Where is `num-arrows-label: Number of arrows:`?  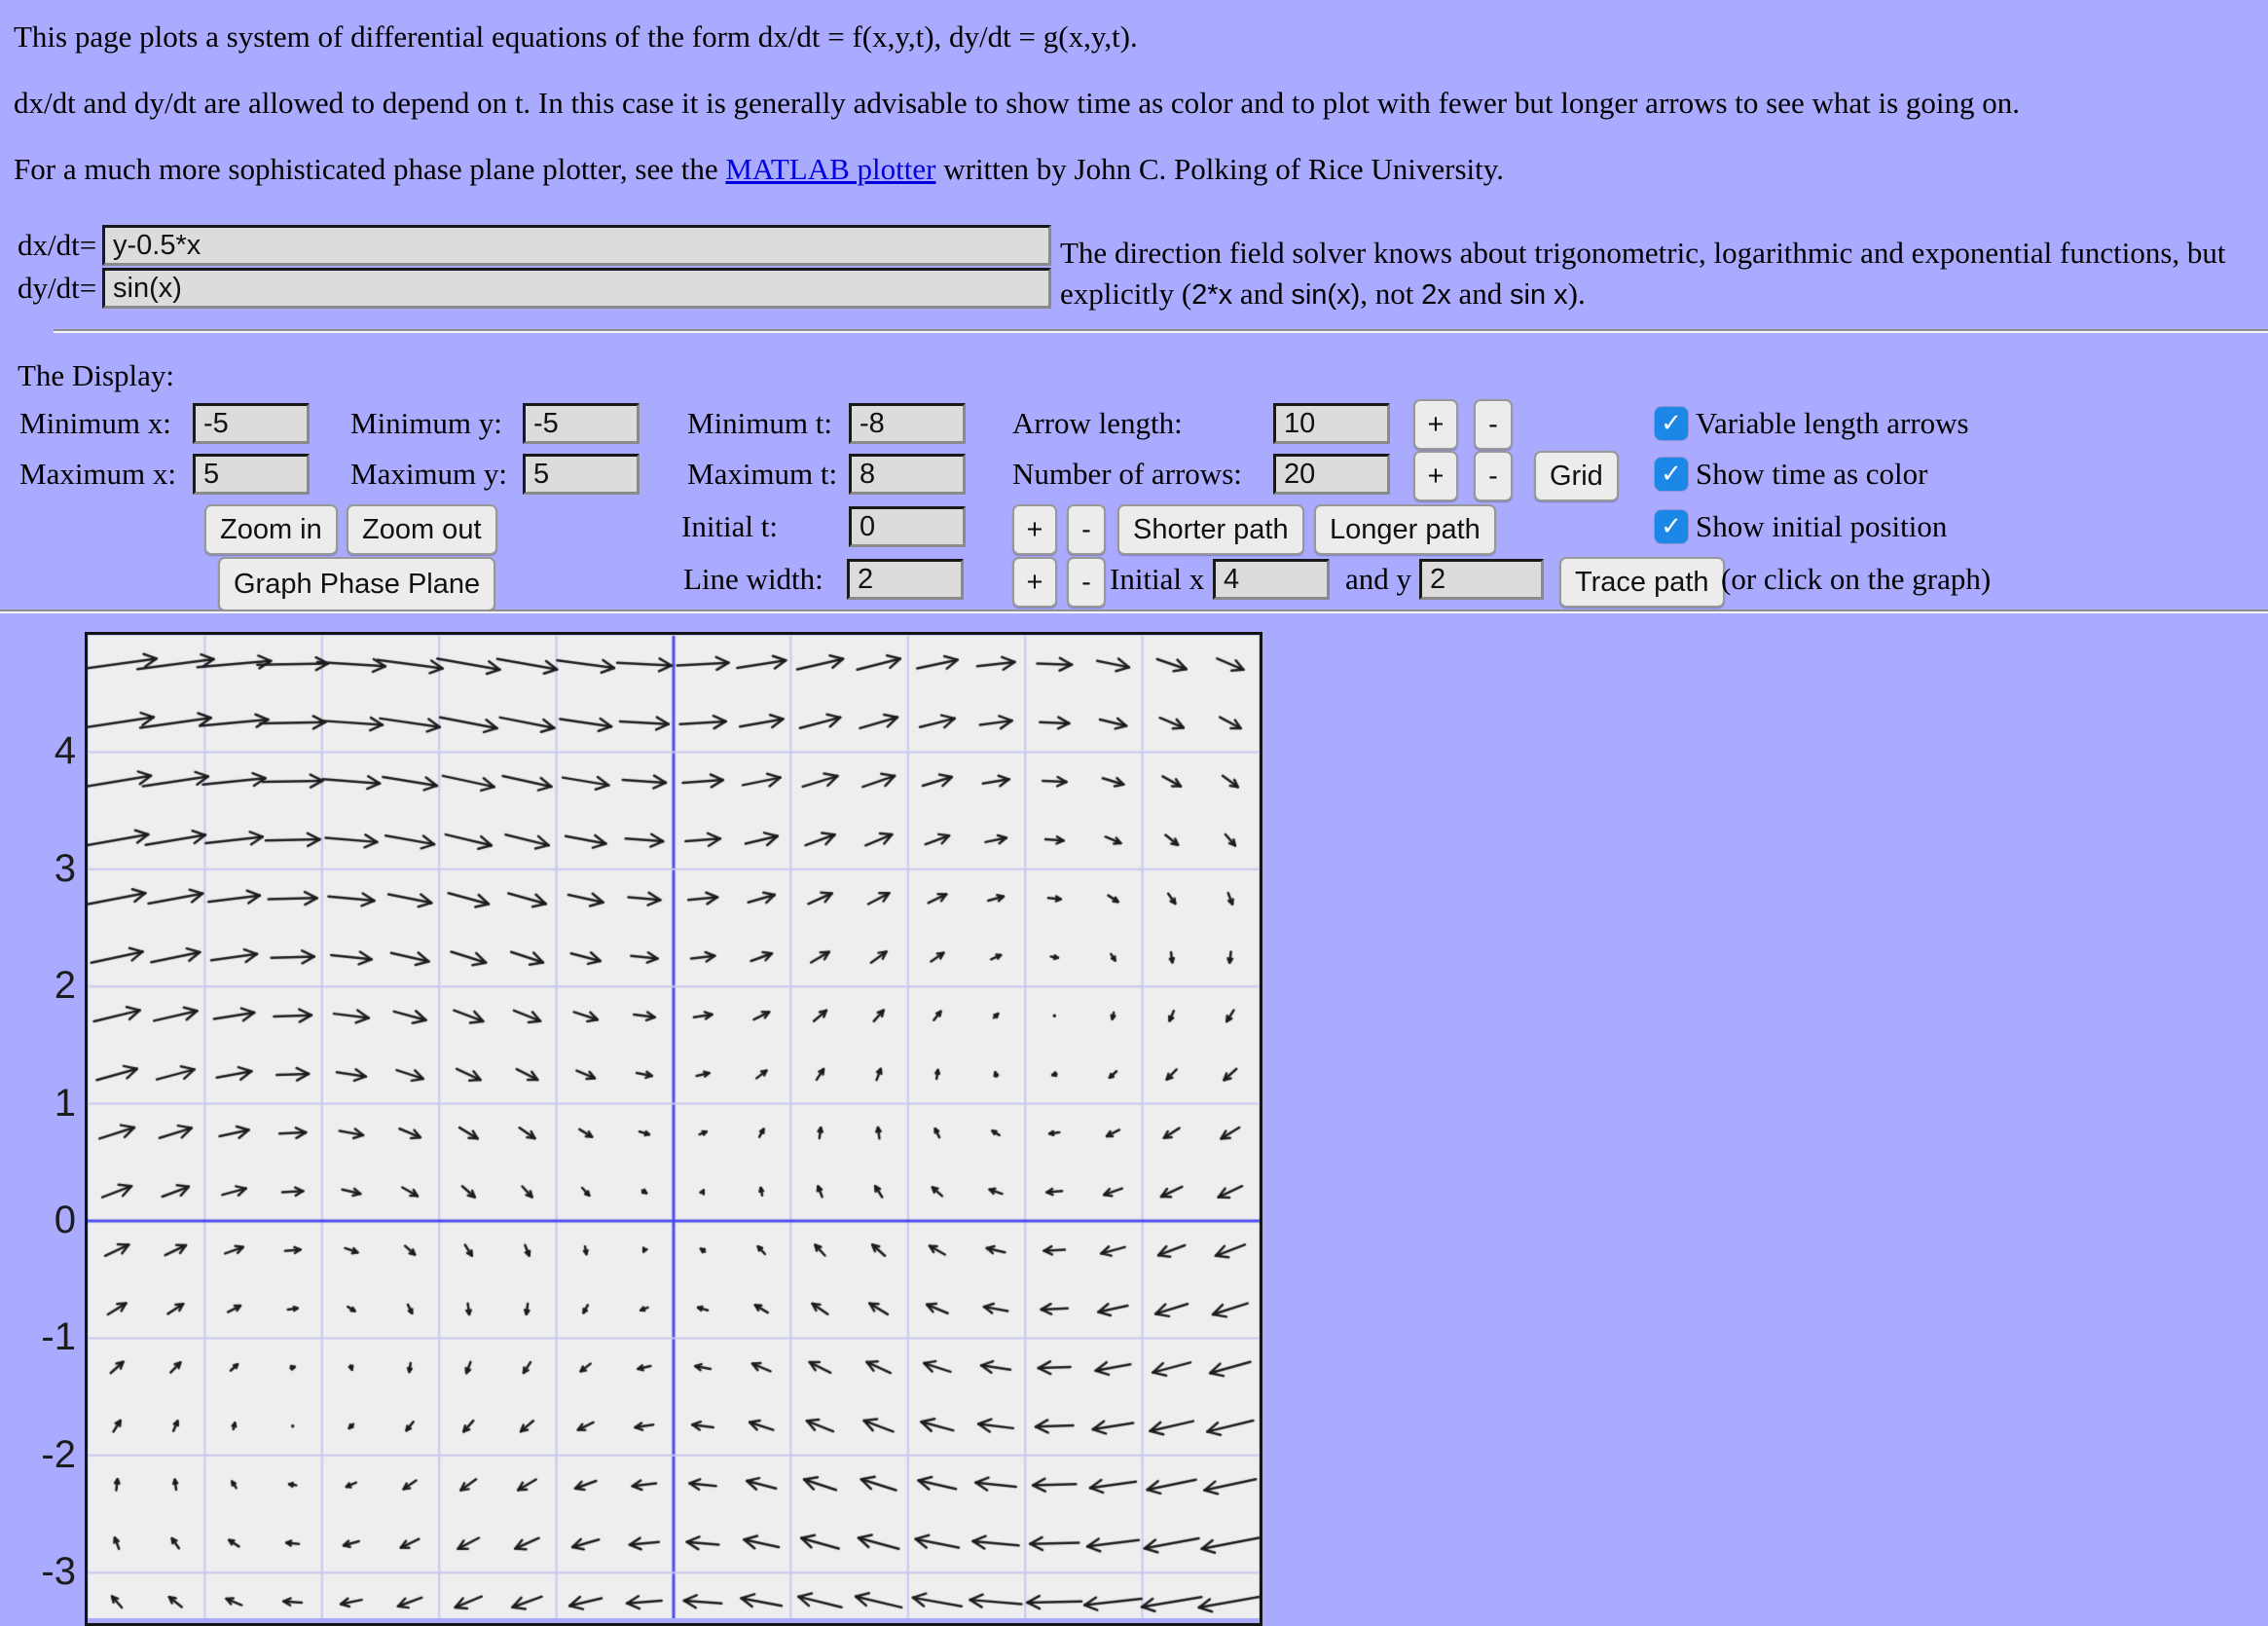
num-arrows-label: Number of arrows: is located at coordinates (1127, 474).